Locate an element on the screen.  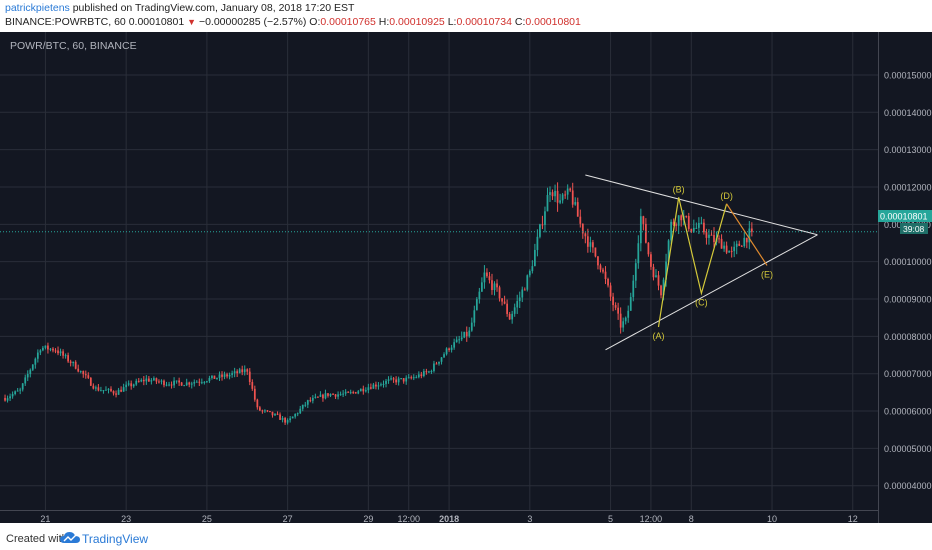
close-label: C: is located at coordinates (520, 22).